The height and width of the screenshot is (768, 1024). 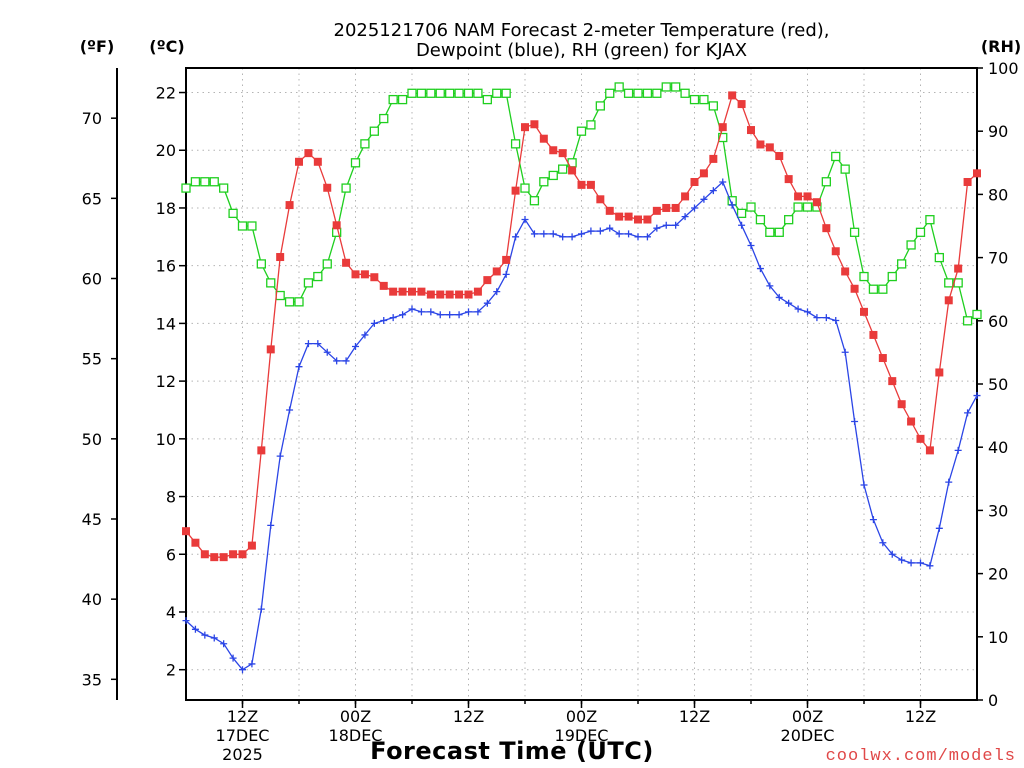 What do you see at coordinates (92, 359) in the screenshot?
I see `fahrenheit-tick-label: 55` at bounding box center [92, 359].